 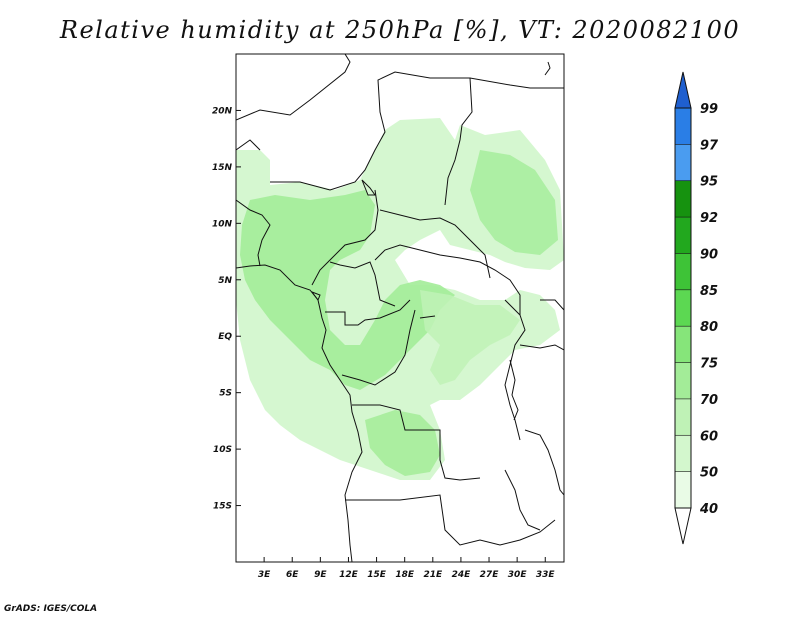 I want to click on colorbar-label: 60, so click(x=709, y=436).